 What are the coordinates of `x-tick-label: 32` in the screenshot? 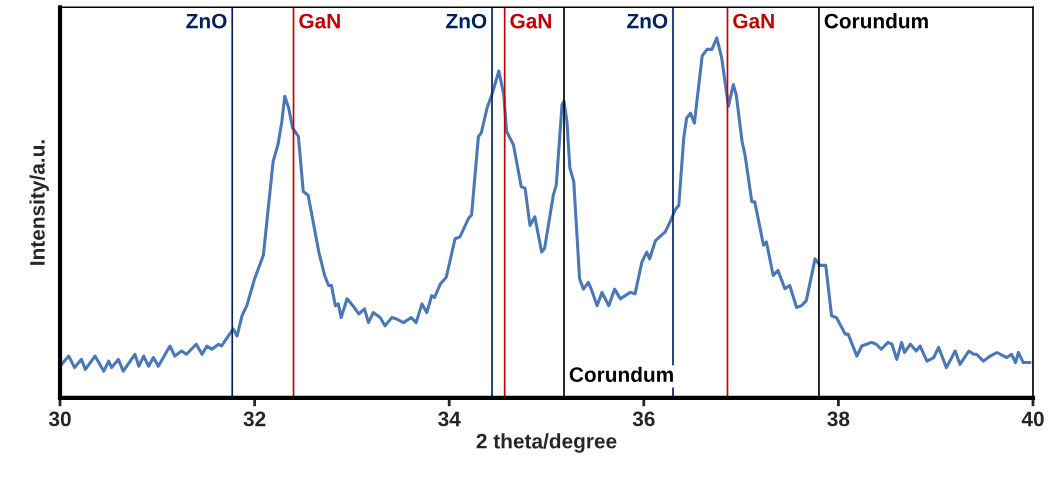 It's located at (254, 419).